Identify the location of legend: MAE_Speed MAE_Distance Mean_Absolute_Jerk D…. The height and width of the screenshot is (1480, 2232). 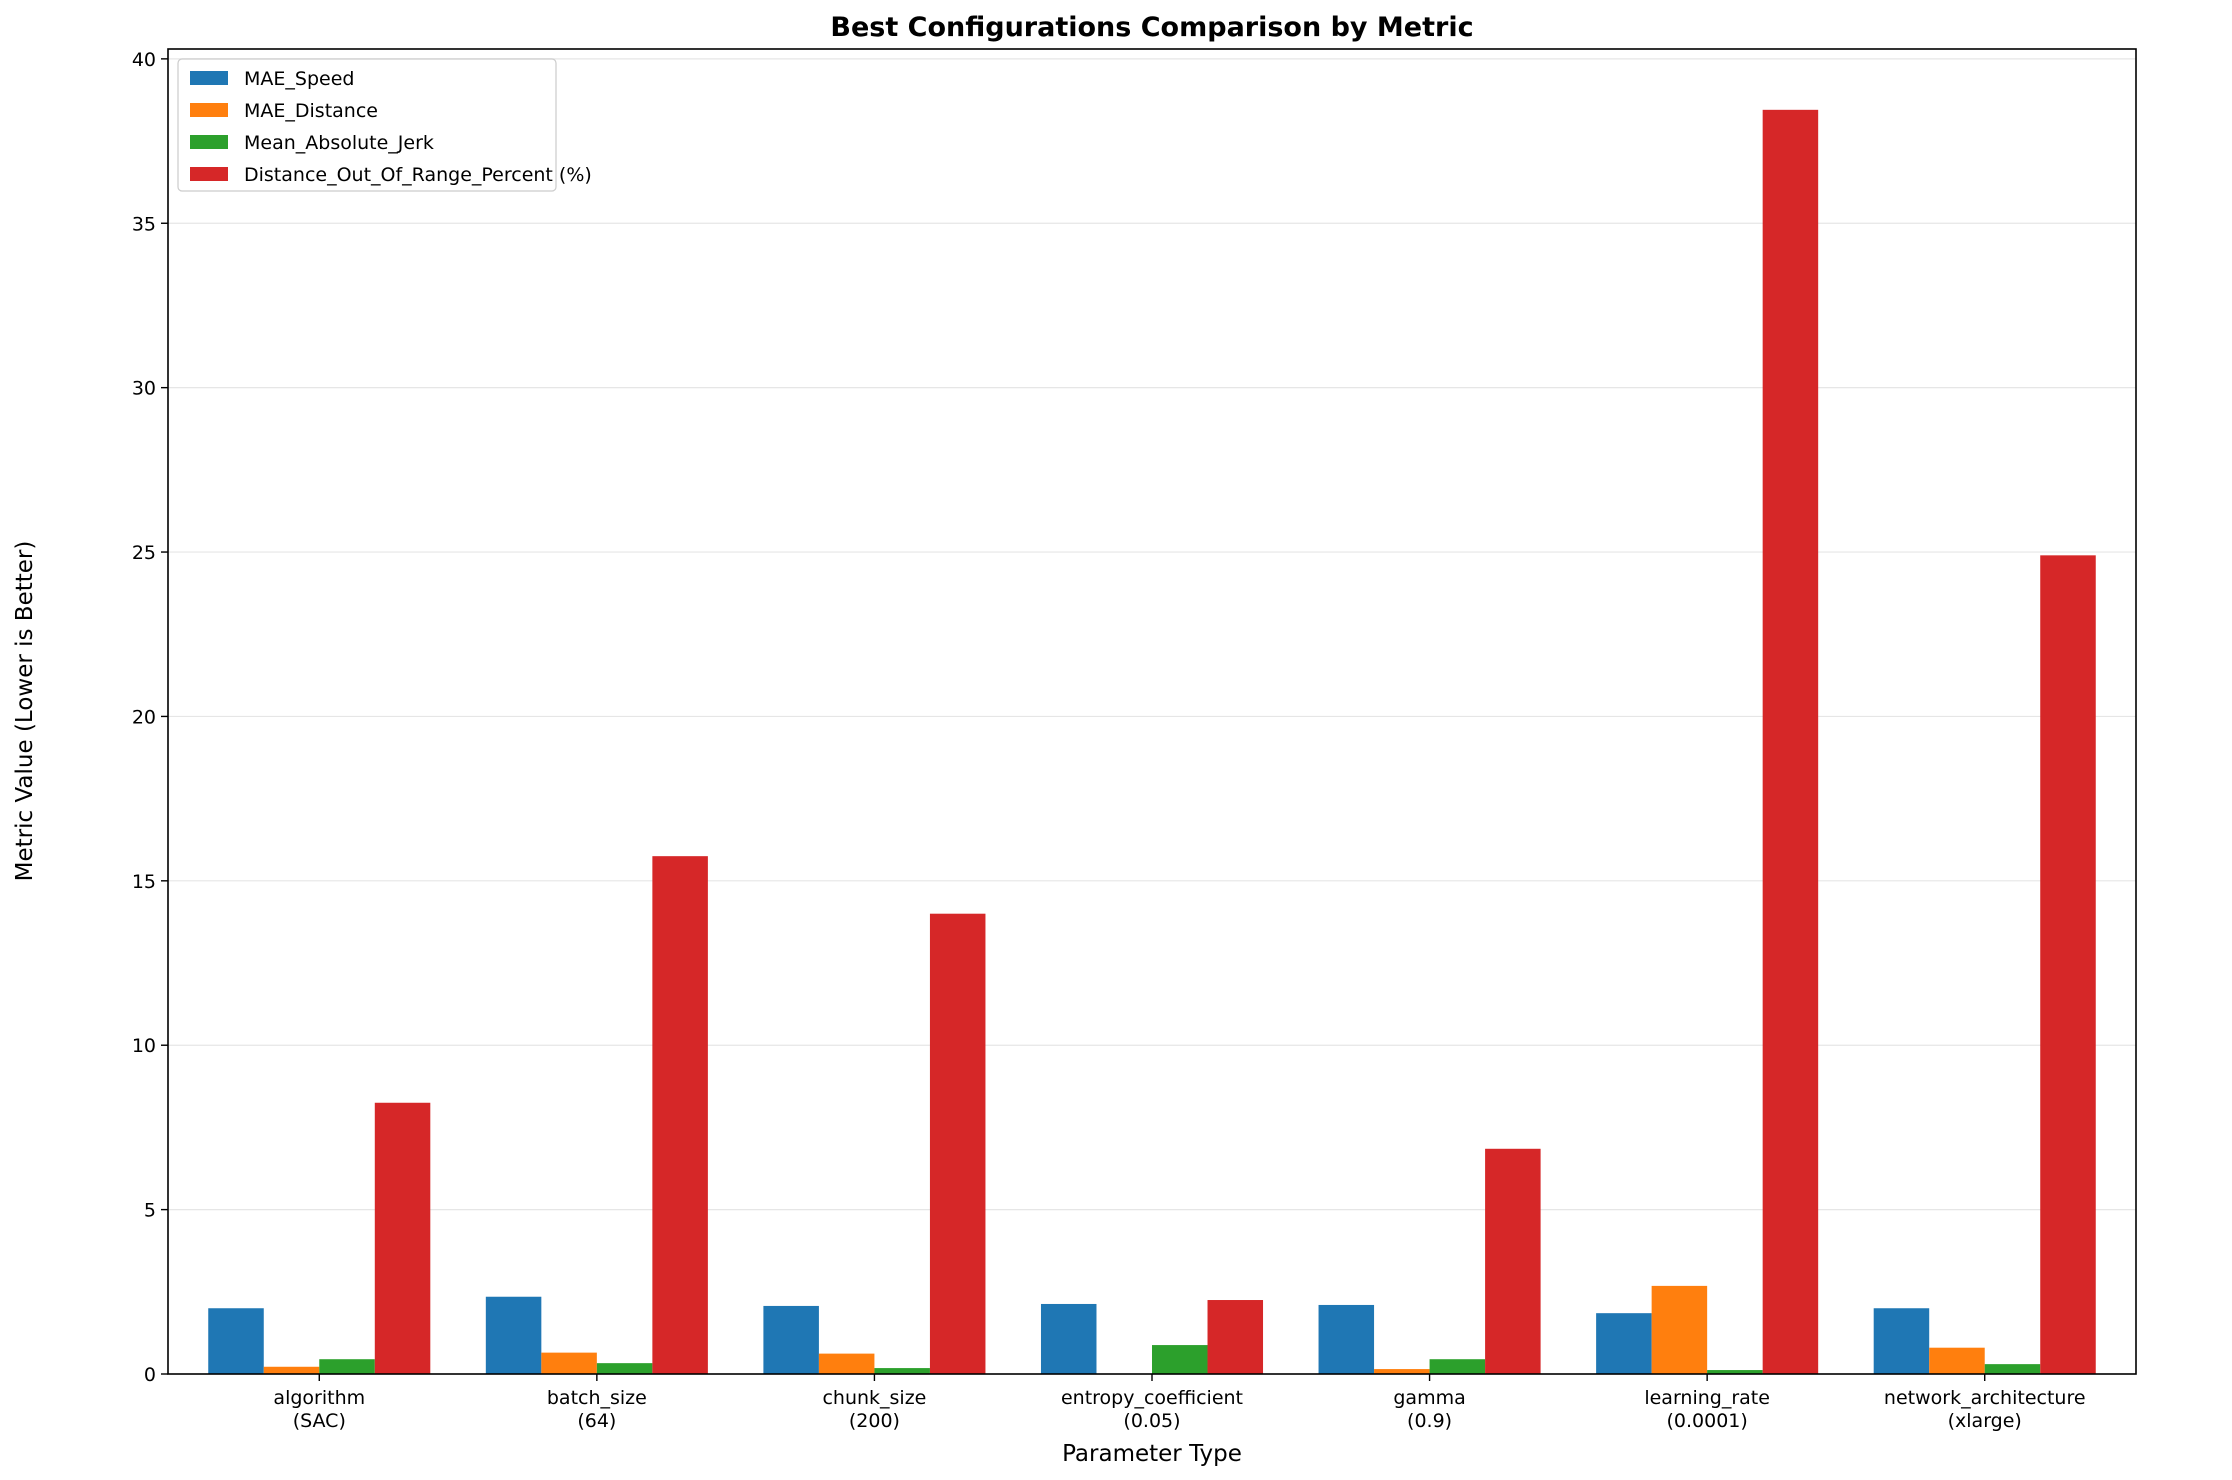
(384, 125).